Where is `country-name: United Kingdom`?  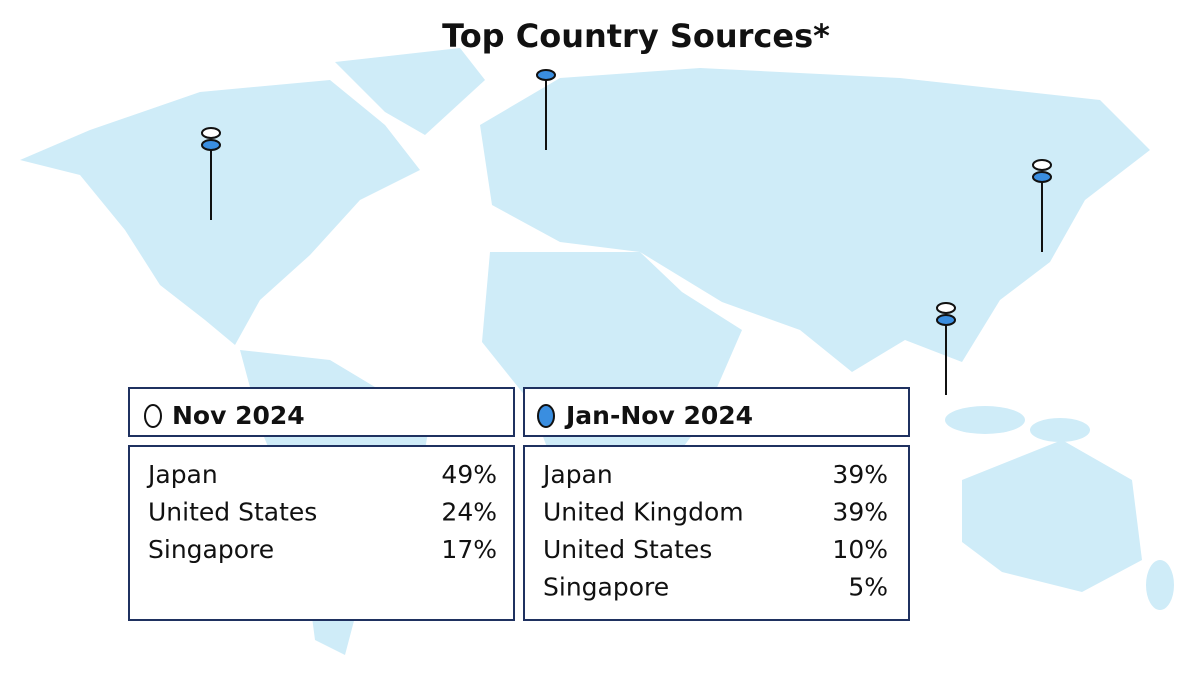 country-name: United Kingdom is located at coordinates (643, 512).